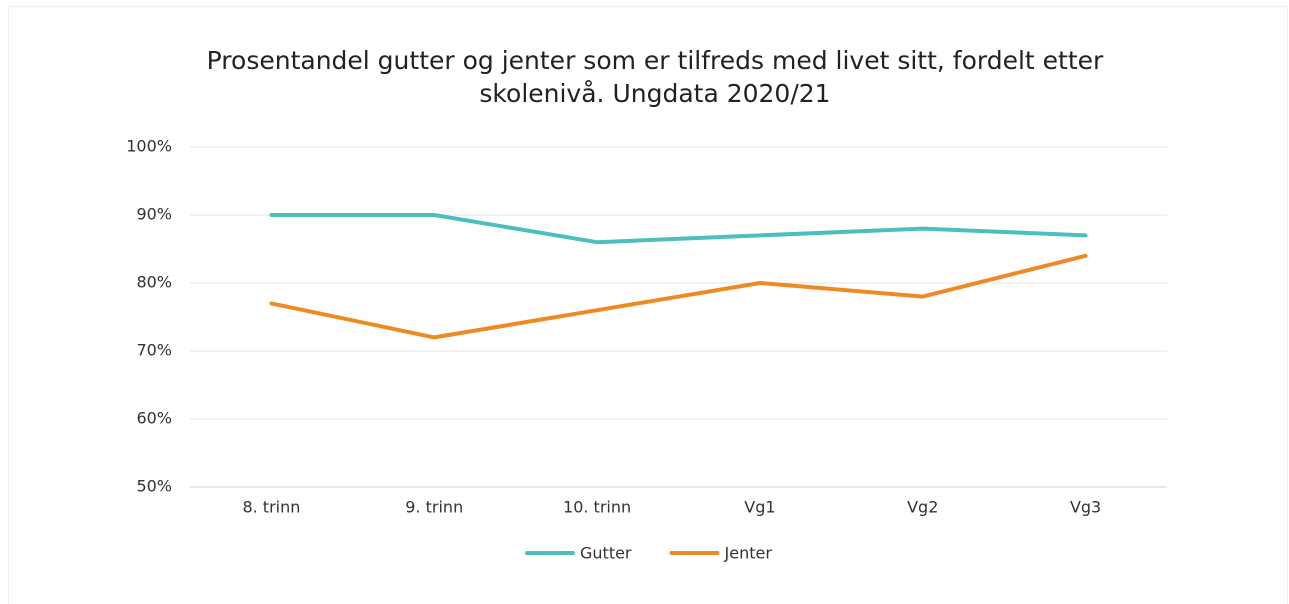 This screenshot has width=1289, height=604. Describe the element at coordinates (154, 350) in the screenshot. I see `y-tick-label: 70%` at that location.